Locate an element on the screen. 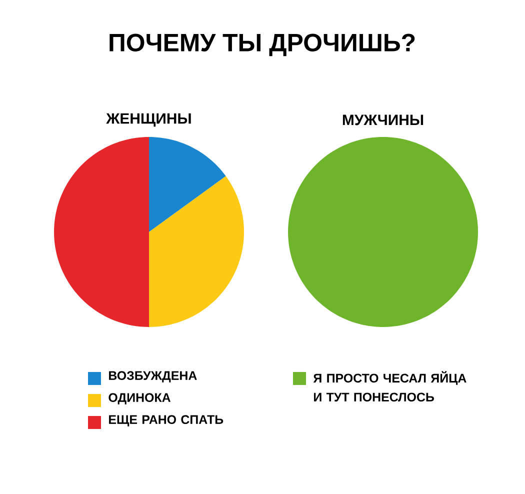 This screenshot has width=525, height=494. chart-subtitle: ЖЕНЩИНЫ is located at coordinates (148, 120).